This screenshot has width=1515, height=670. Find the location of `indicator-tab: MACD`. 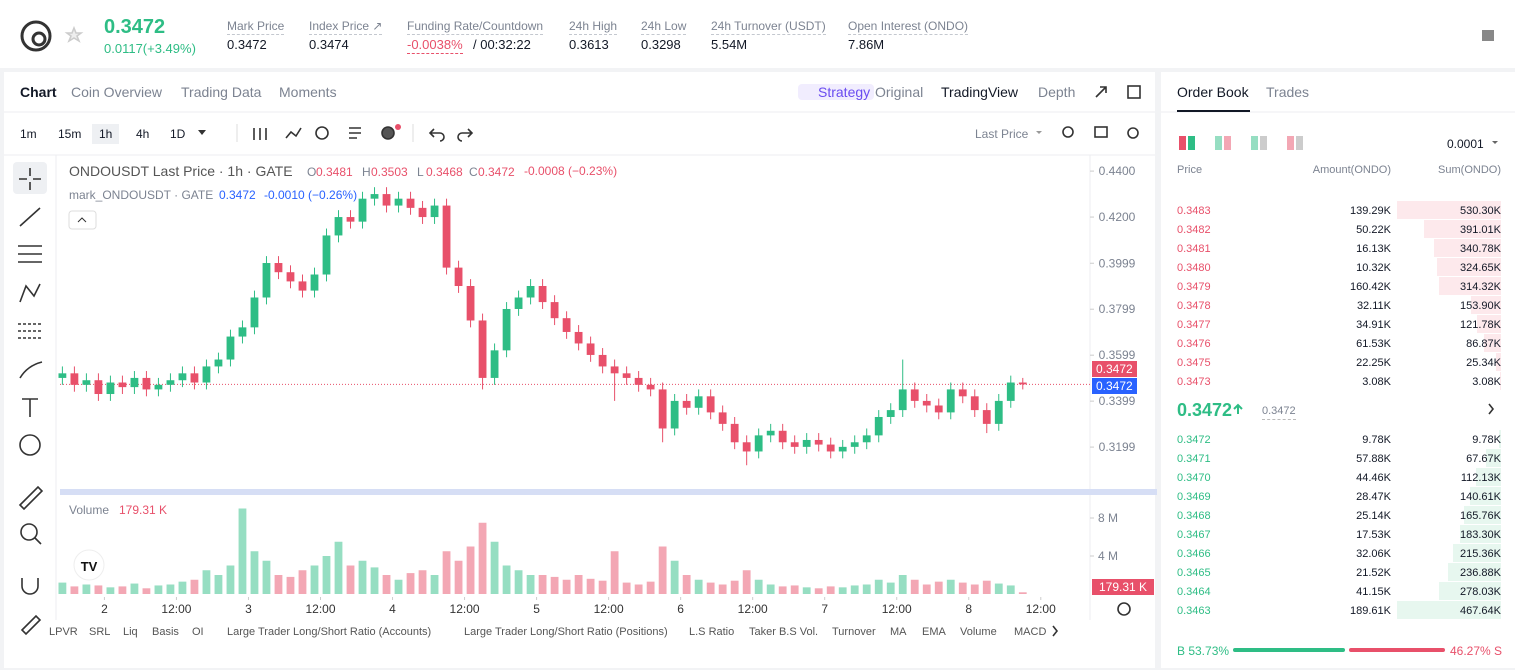

indicator-tab: MACD is located at coordinates (1030, 632).